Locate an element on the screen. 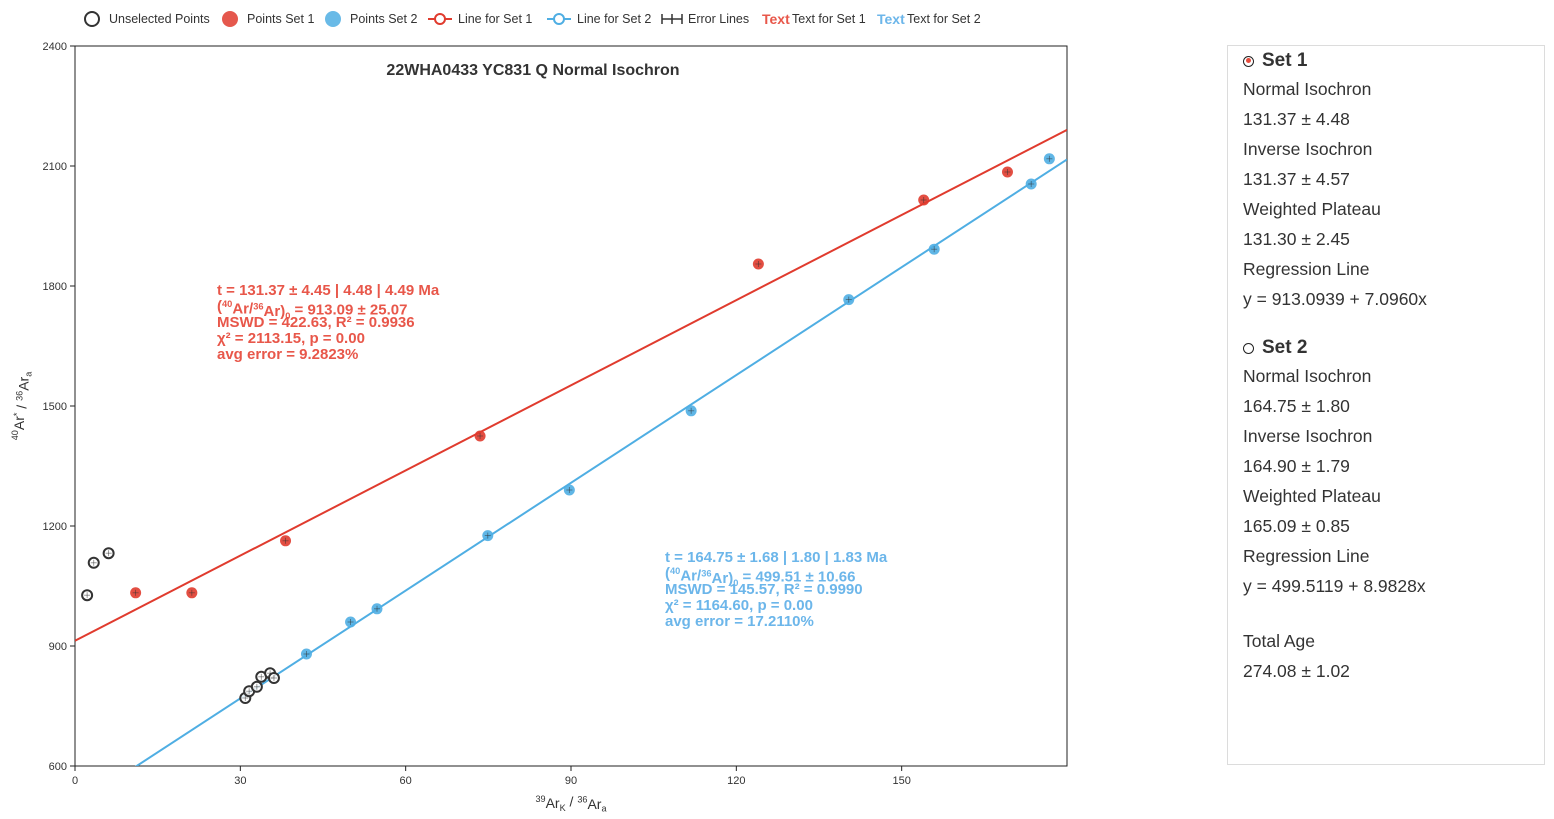 Image resolution: width=1554 pixels, height=819 pixels. legend-item-text1: Text Text for Set 1 is located at coordinates (814, 19).